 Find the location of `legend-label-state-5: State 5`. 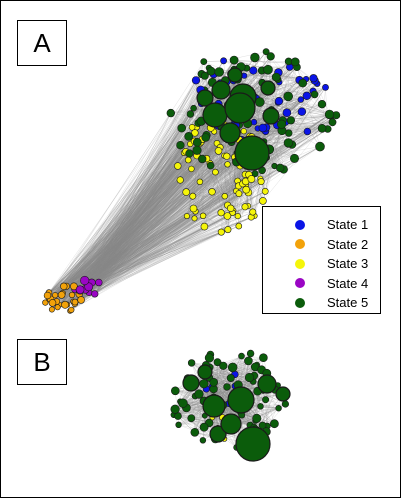

legend-label-state-5: State 5 is located at coordinates (348, 303).